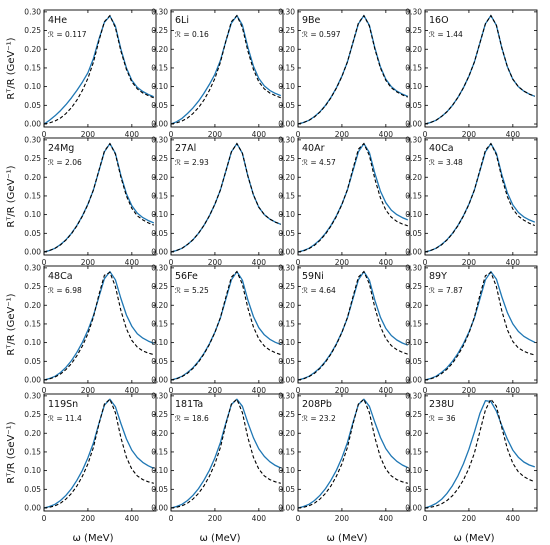 This screenshot has width=550, height=545. Describe the element at coordinates (321, 34) in the screenshot. I see `ratio-label: ℛ = 0.597` at that location.